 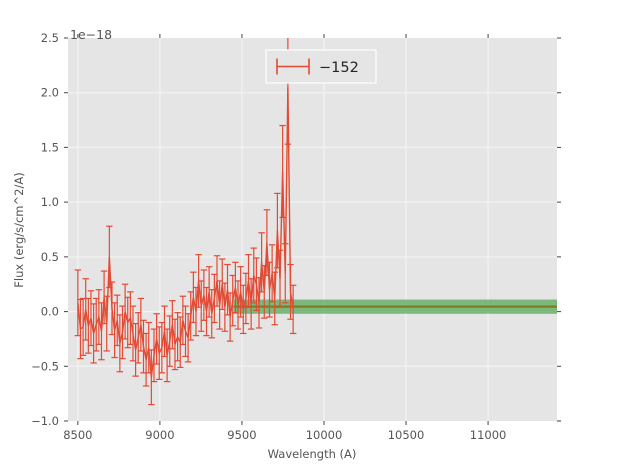 I want to click on model-confidence-band, so click(x=395, y=306).